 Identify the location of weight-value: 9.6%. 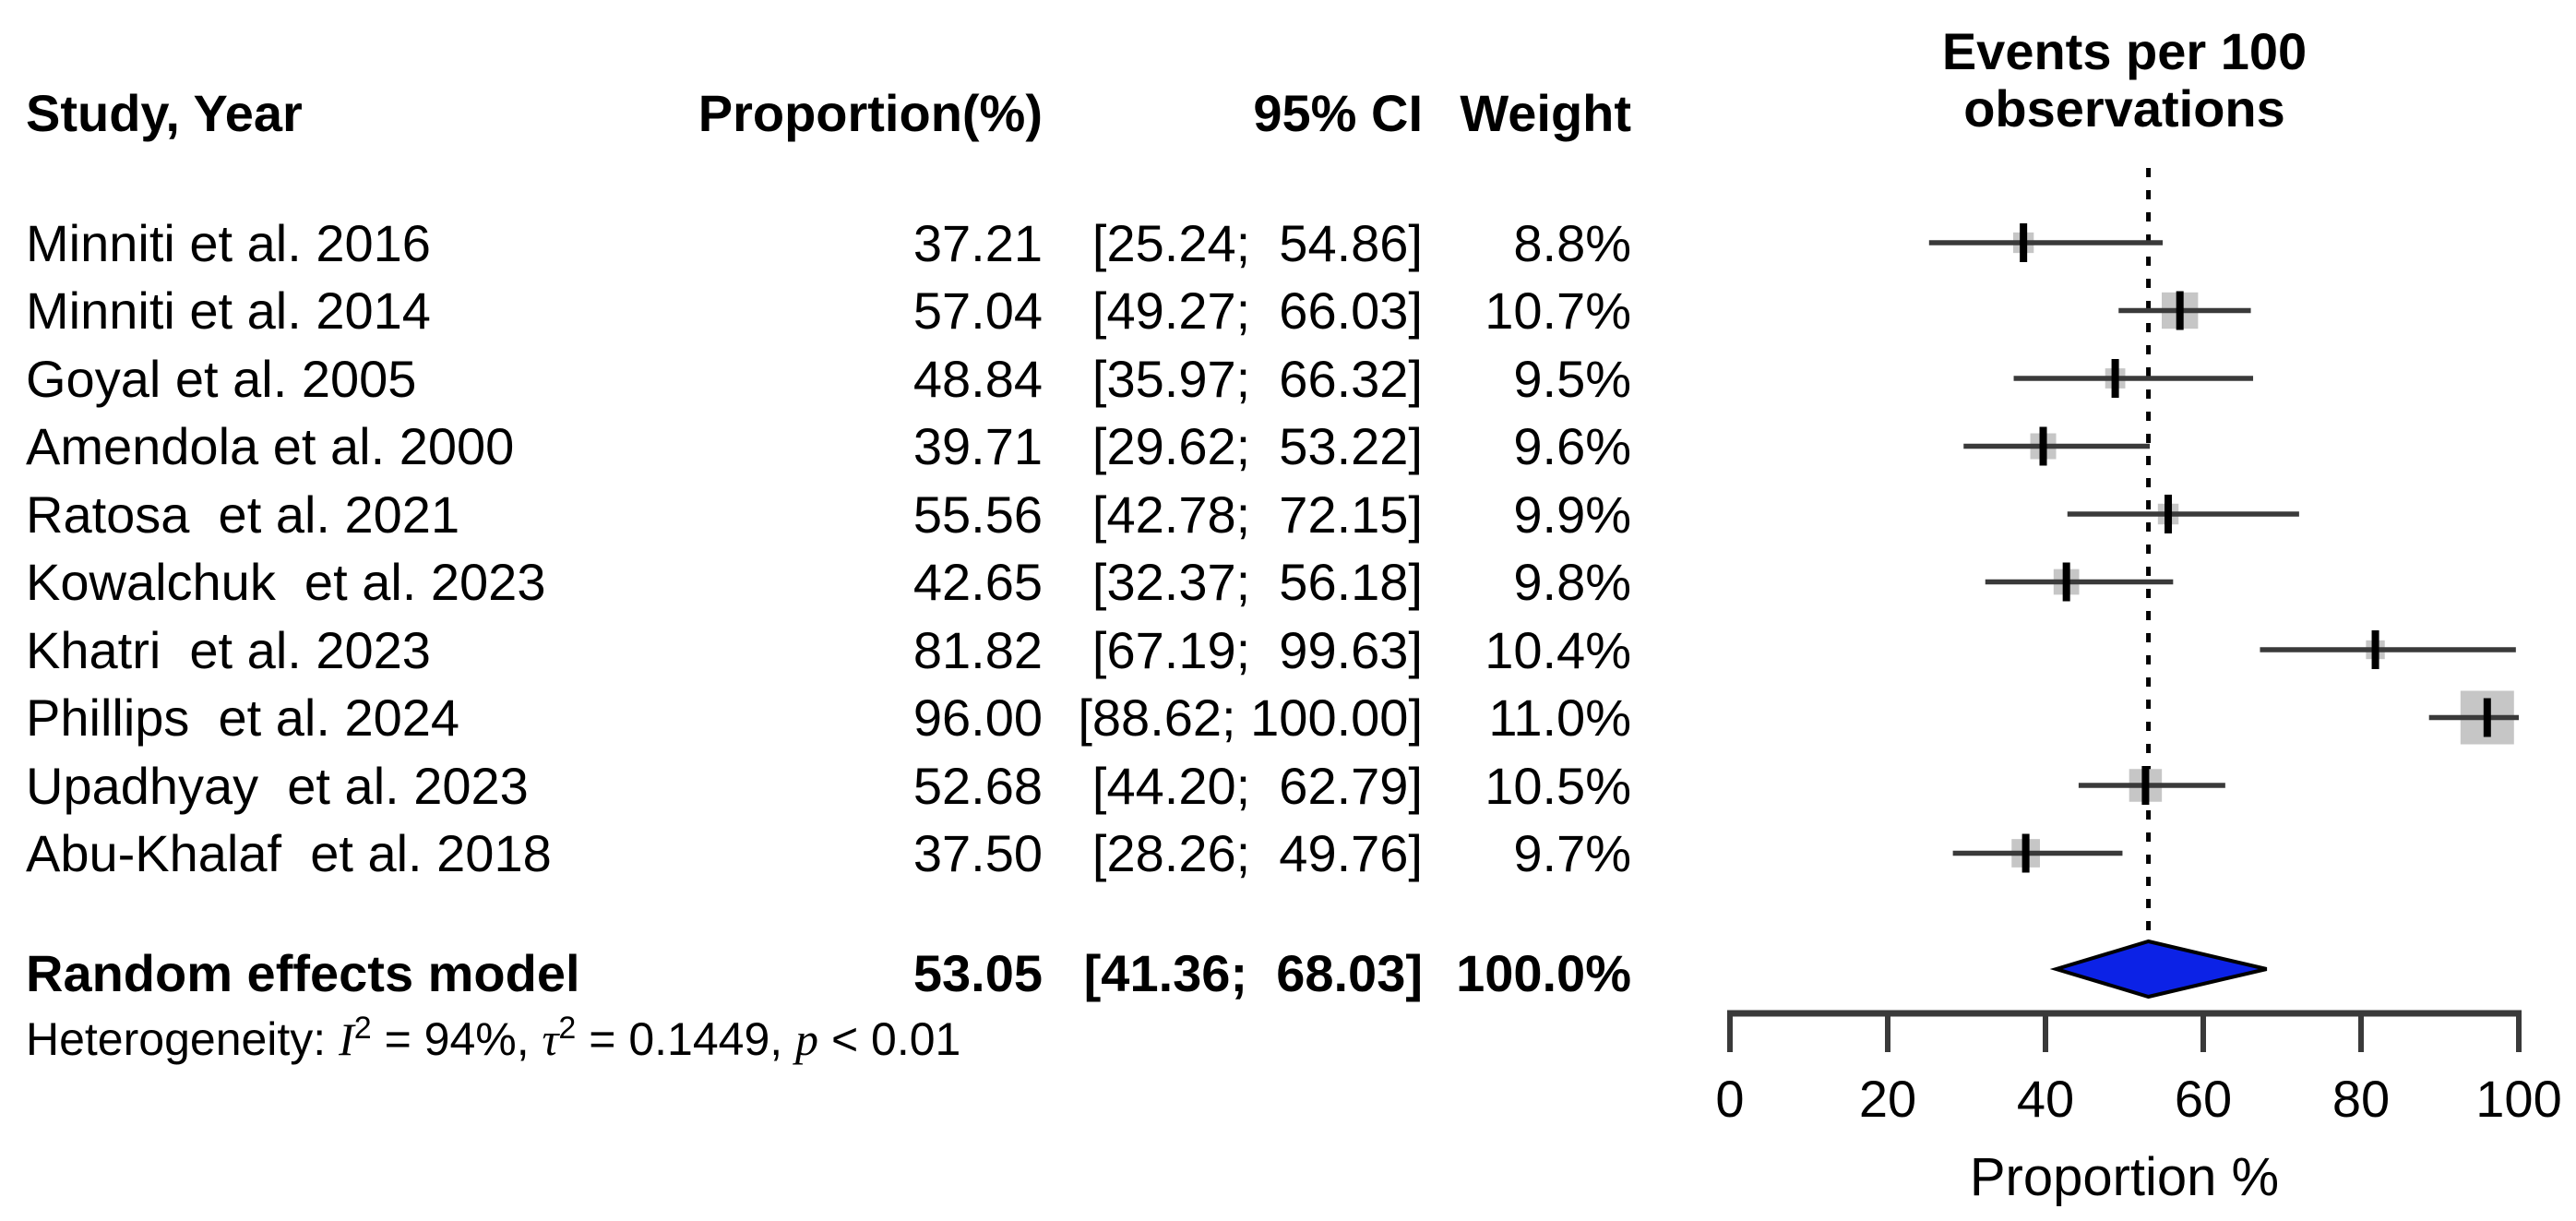
(1572, 446).